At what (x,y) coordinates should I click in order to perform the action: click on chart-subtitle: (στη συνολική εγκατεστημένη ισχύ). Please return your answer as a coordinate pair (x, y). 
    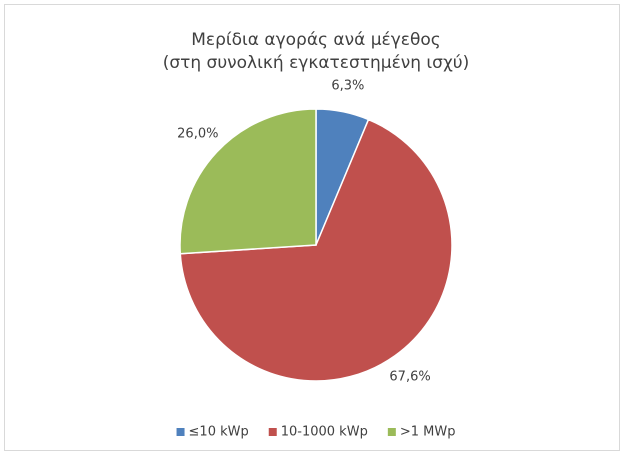
    Looking at the image, I should click on (316, 63).